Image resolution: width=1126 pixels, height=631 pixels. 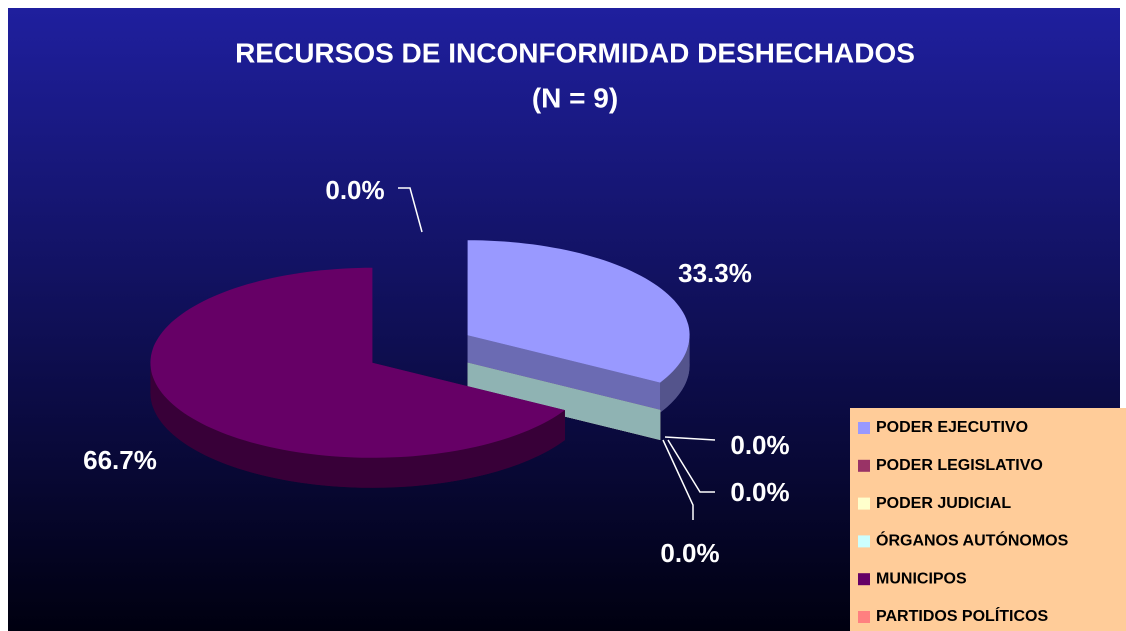 What do you see at coordinates (988, 519) in the screenshot?
I see `legend-box` at bounding box center [988, 519].